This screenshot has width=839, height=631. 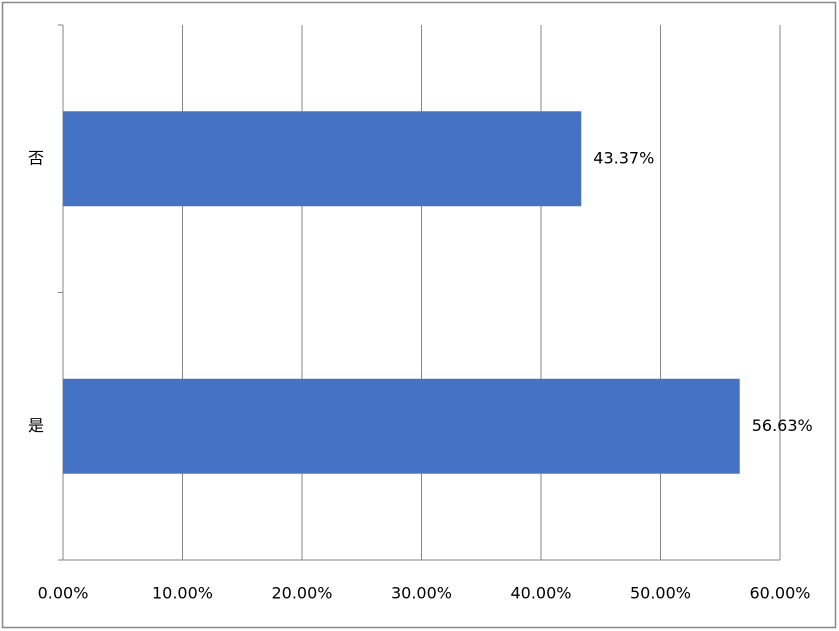 I want to click on x-tick-label: 50.00%, so click(x=660, y=593).